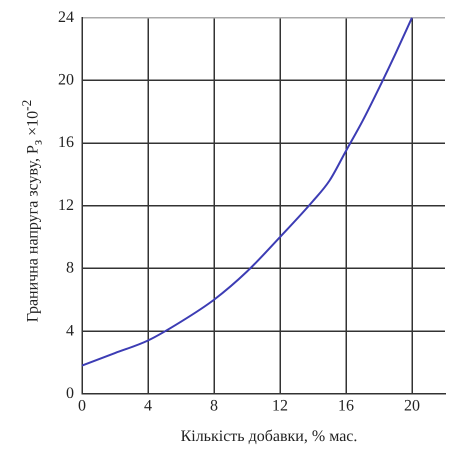 This screenshot has height=459, width=469. What do you see at coordinates (148, 406) in the screenshot?
I see `x-tick-label: 4` at bounding box center [148, 406].